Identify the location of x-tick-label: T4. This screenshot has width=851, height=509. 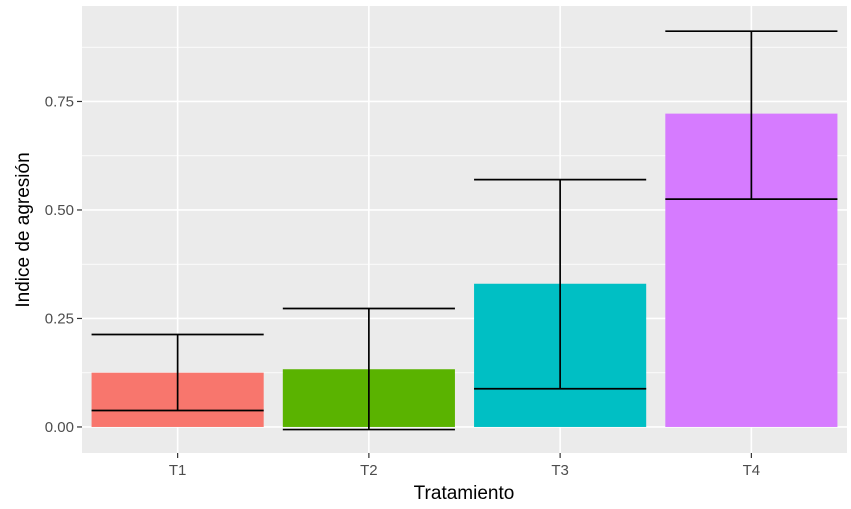
(752, 470).